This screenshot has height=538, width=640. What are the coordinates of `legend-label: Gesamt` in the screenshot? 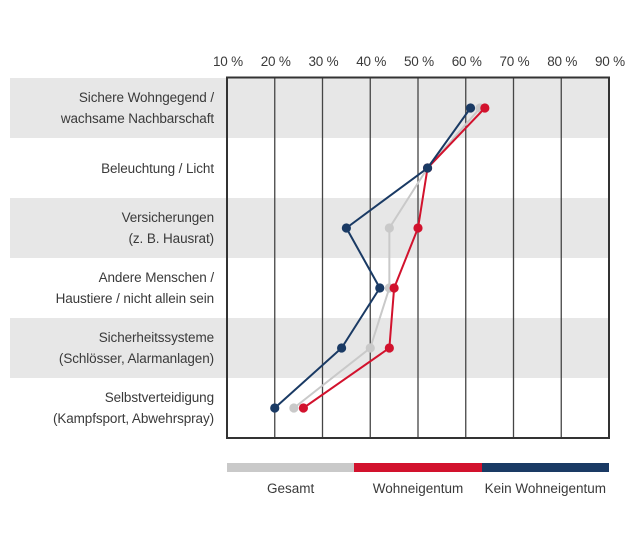 It's located at (291, 488).